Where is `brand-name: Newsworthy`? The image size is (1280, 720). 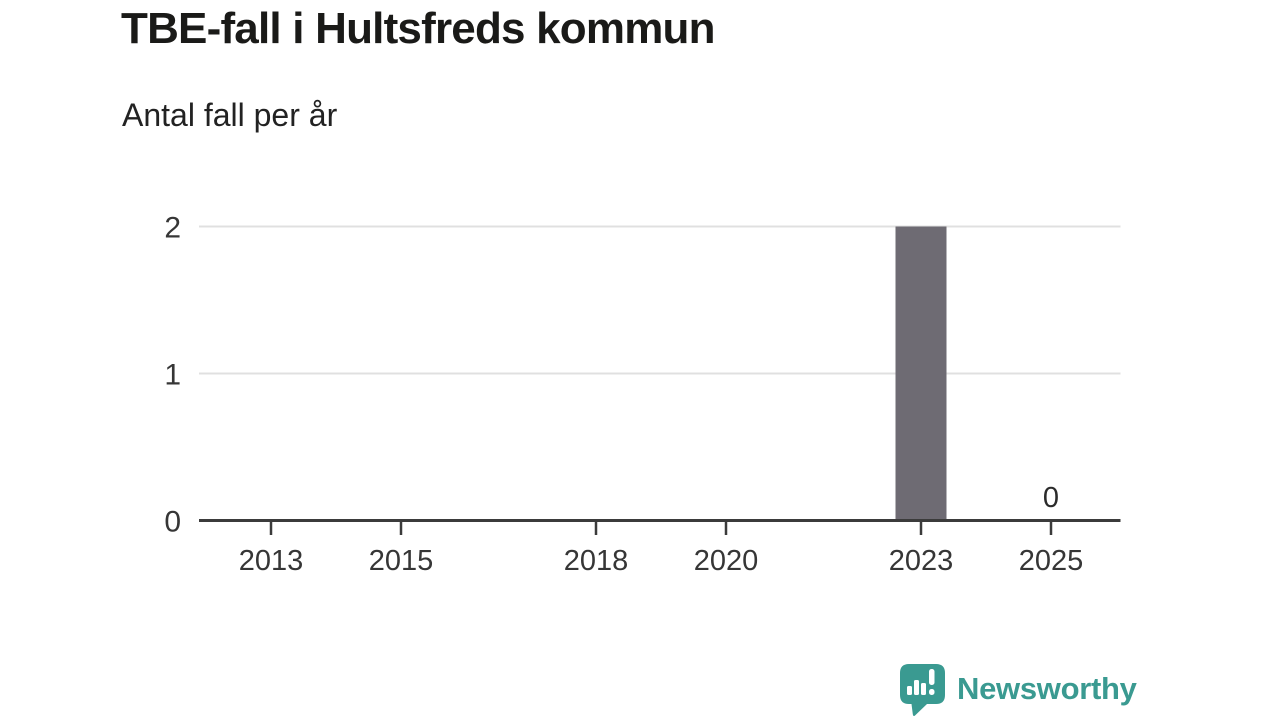
brand-name: Newsworthy is located at coordinates (1047, 688).